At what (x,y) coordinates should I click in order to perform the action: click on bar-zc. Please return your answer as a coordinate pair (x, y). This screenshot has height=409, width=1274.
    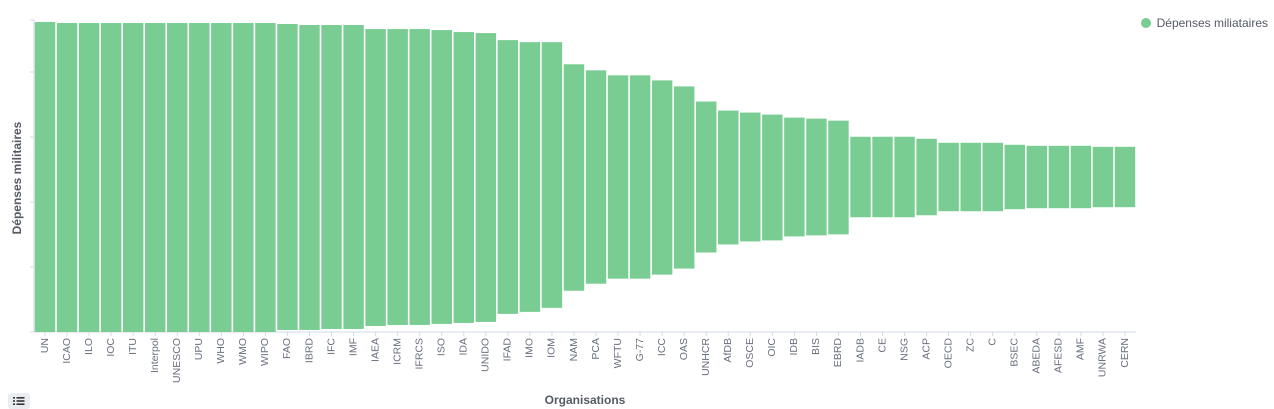
    Looking at the image, I should click on (970, 177).